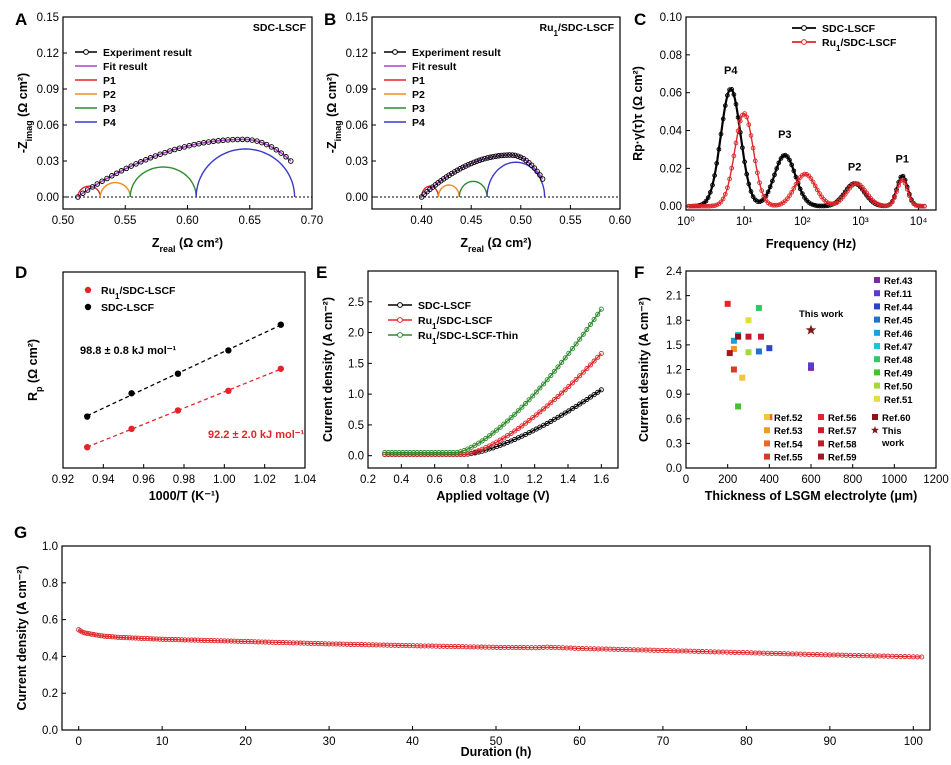  What do you see at coordinates (224, 480) in the screenshot?
I see `D-xtick-label: 1.00` at bounding box center [224, 480].